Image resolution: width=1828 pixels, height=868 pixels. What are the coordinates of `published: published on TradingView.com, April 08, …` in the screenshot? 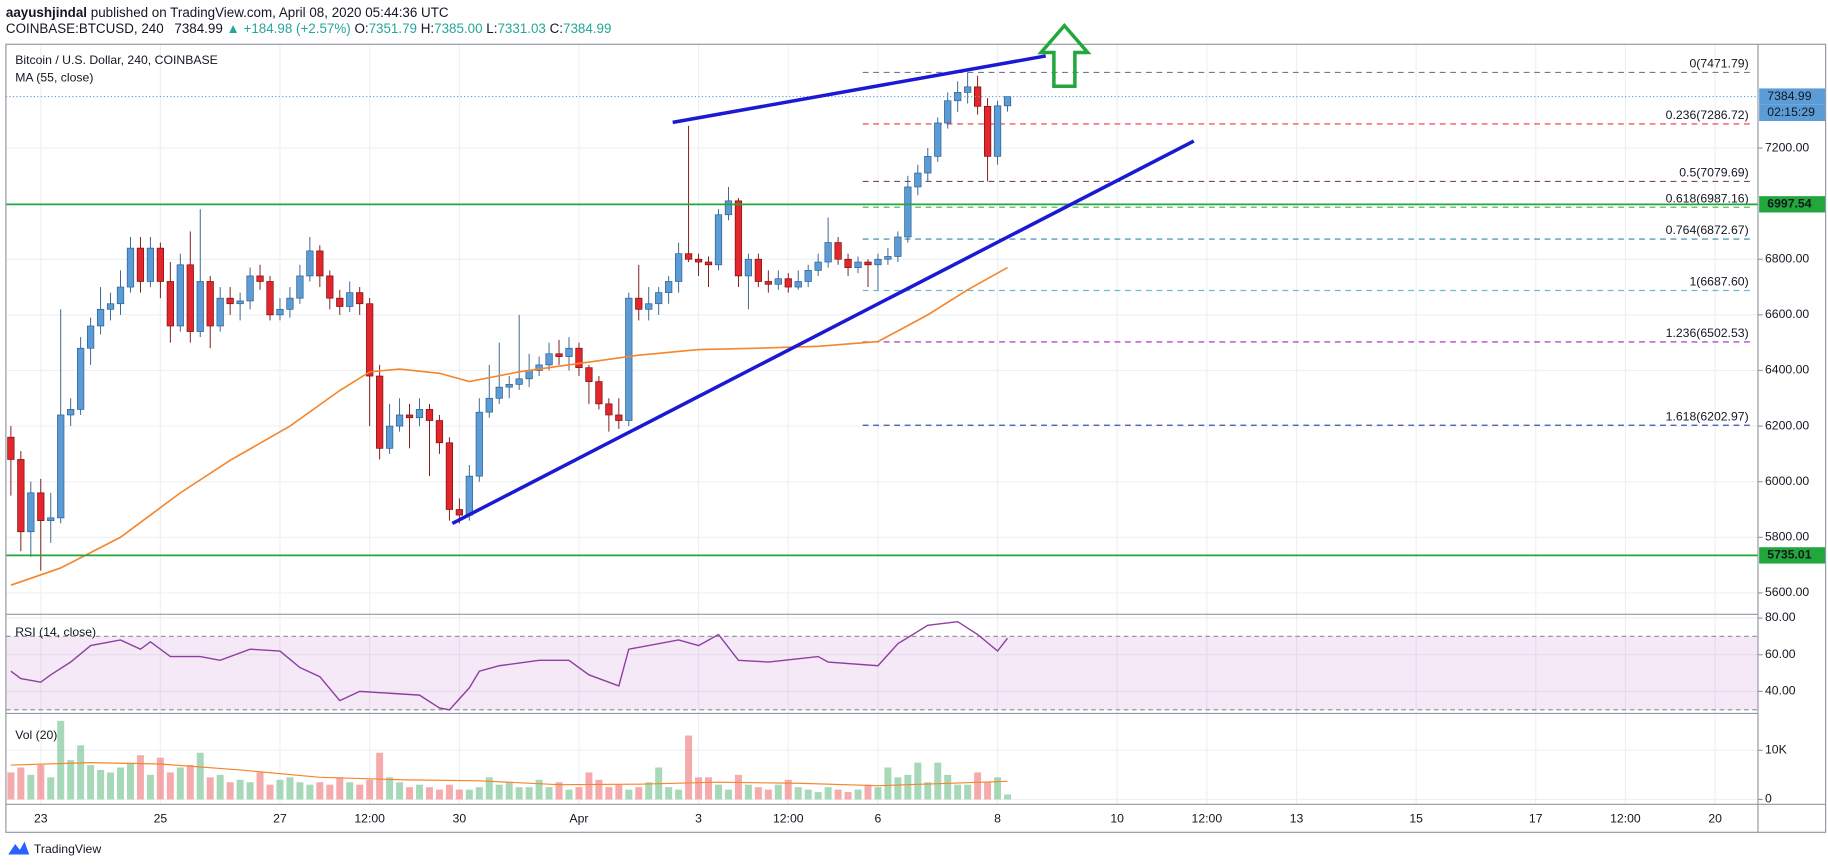 It's located at (270, 11).